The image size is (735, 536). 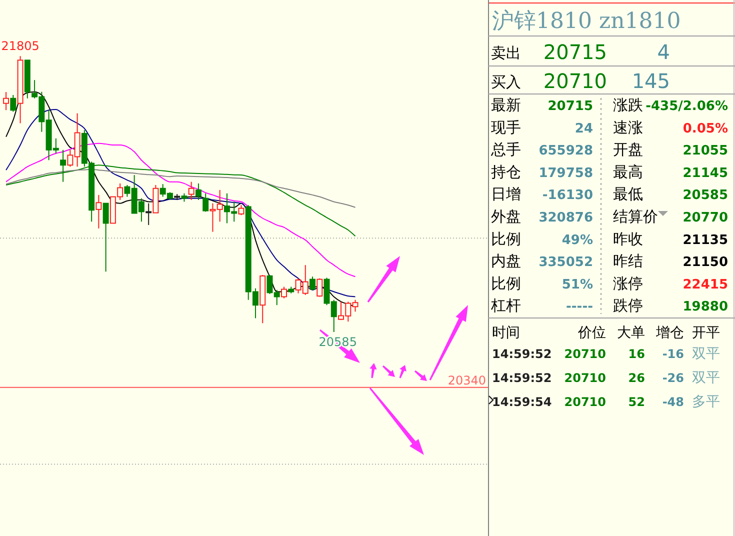 I want to click on text: 速涨, so click(x=628, y=127).